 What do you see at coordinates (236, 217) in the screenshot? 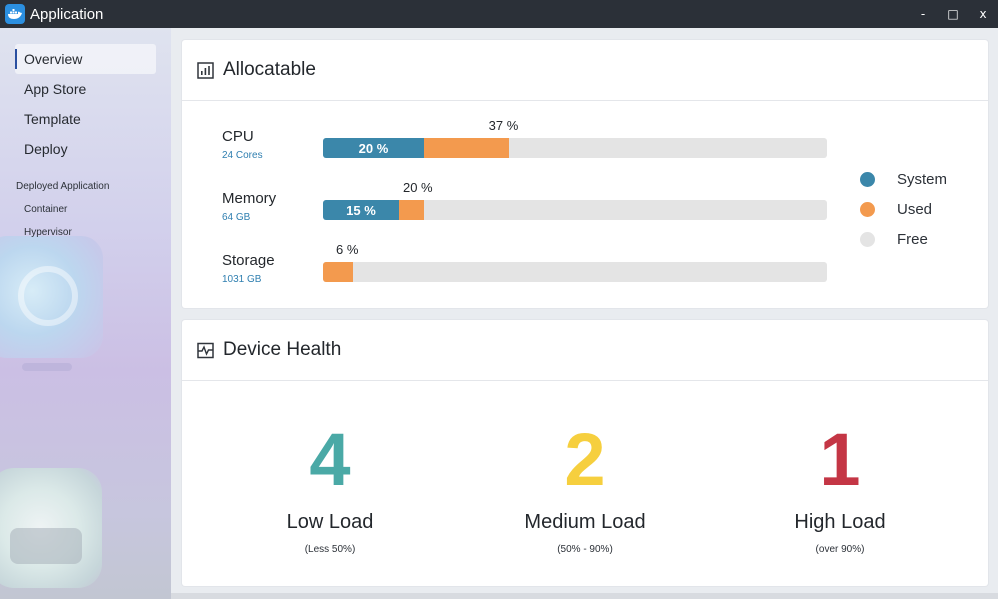
I see `resource-detail: 64 GB` at bounding box center [236, 217].